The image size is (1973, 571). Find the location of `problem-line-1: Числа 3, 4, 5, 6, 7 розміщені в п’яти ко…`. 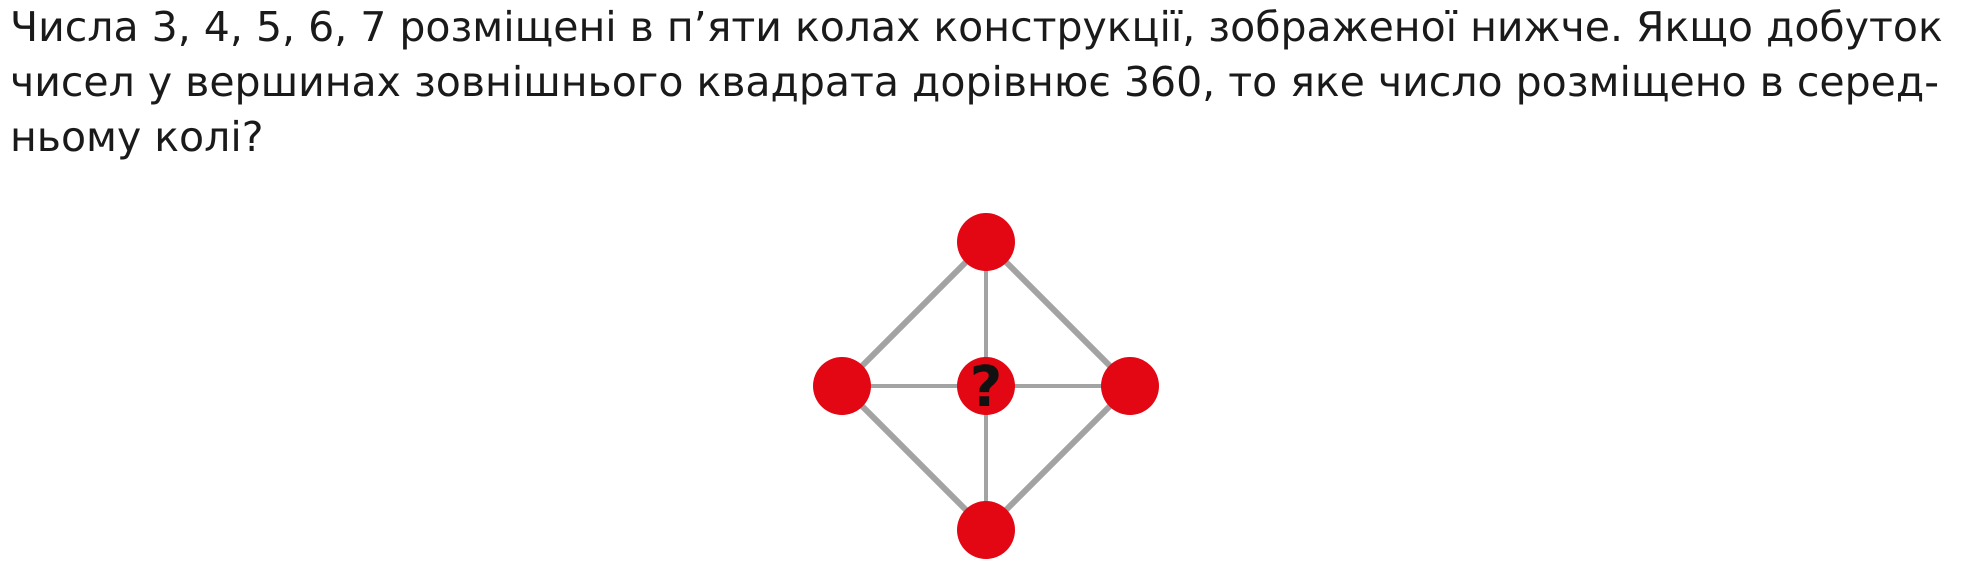

problem-line-1: Числа 3, 4, 5, 6, 7 розміщені в п’яти ко… is located at coordinates (976, 27).